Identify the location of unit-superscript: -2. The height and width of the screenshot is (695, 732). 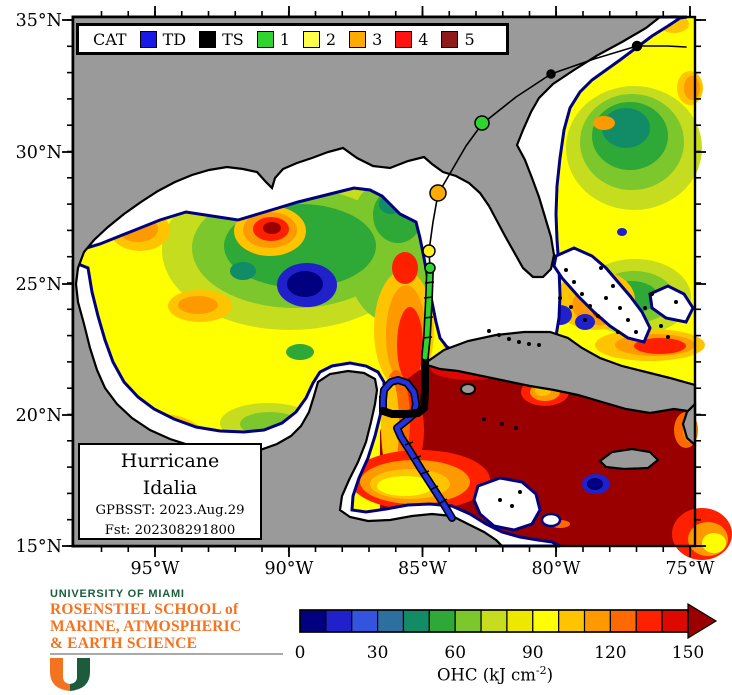
(541, 670).